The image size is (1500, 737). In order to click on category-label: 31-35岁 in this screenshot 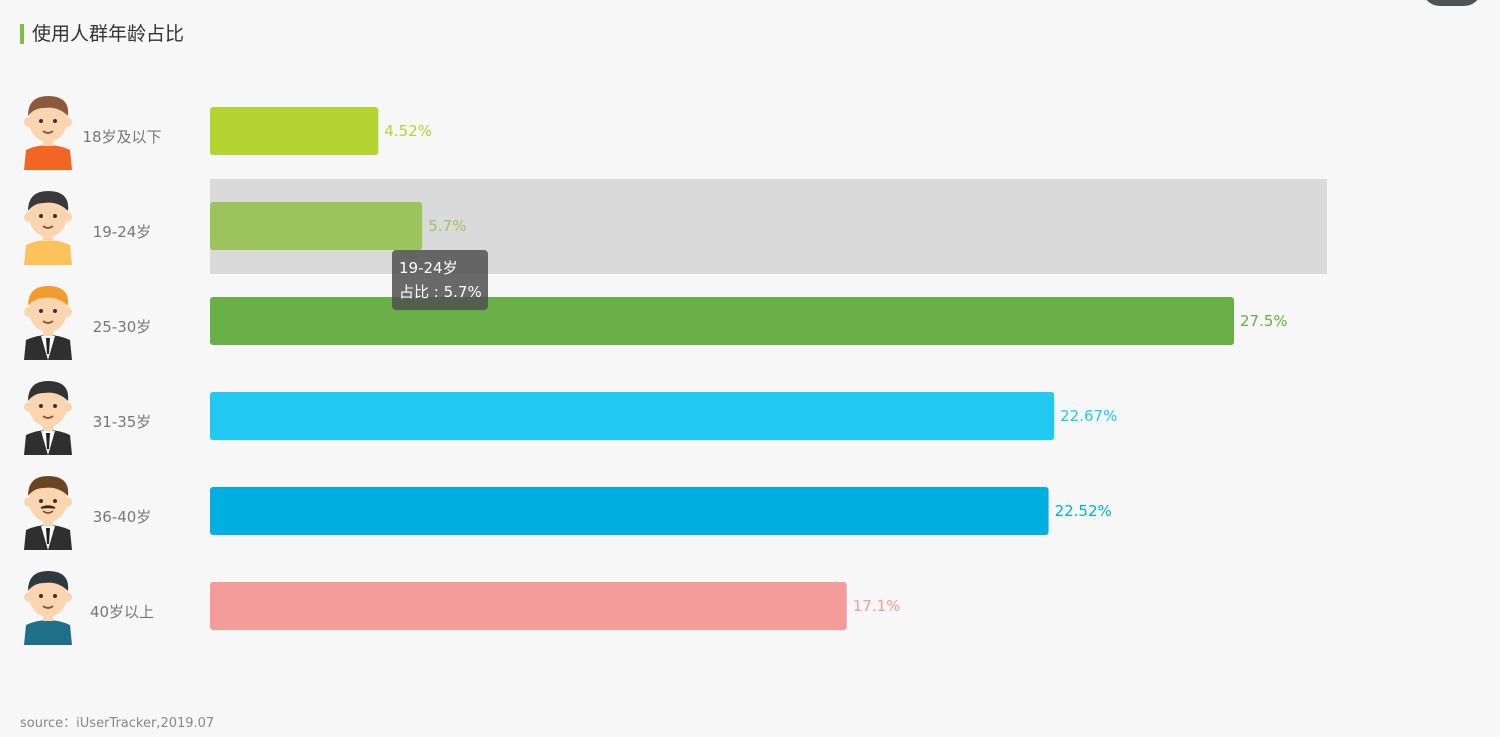, I will do `click(122, 422)`.